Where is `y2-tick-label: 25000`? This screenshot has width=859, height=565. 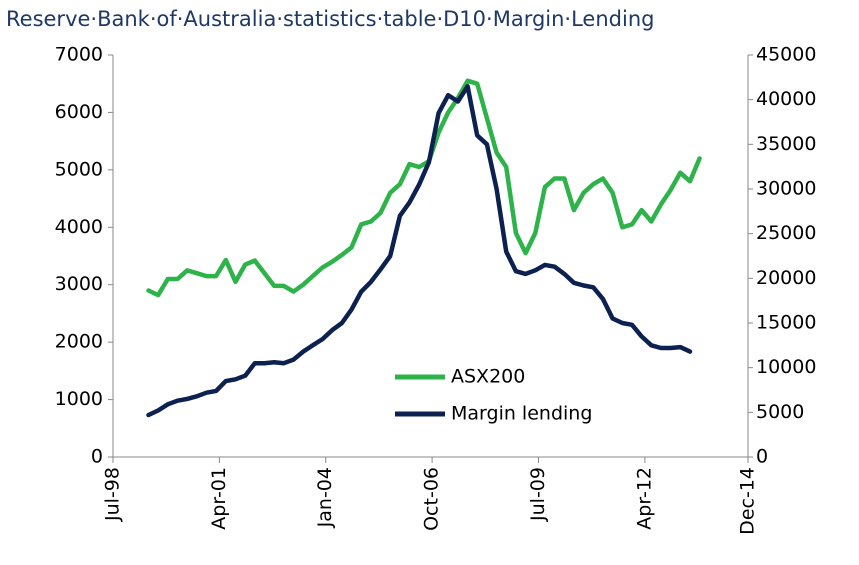 y2-tick-label: 25000 is located at coordinates (786, 233).